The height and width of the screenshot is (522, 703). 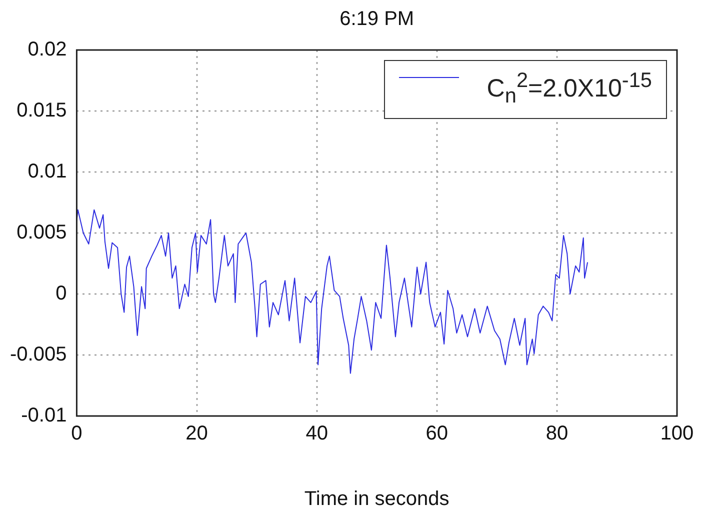 What do you see at coordinates (197, 433) in the screenshot?
I see `x-tick-label: 20` at bounding box center [197, 433].